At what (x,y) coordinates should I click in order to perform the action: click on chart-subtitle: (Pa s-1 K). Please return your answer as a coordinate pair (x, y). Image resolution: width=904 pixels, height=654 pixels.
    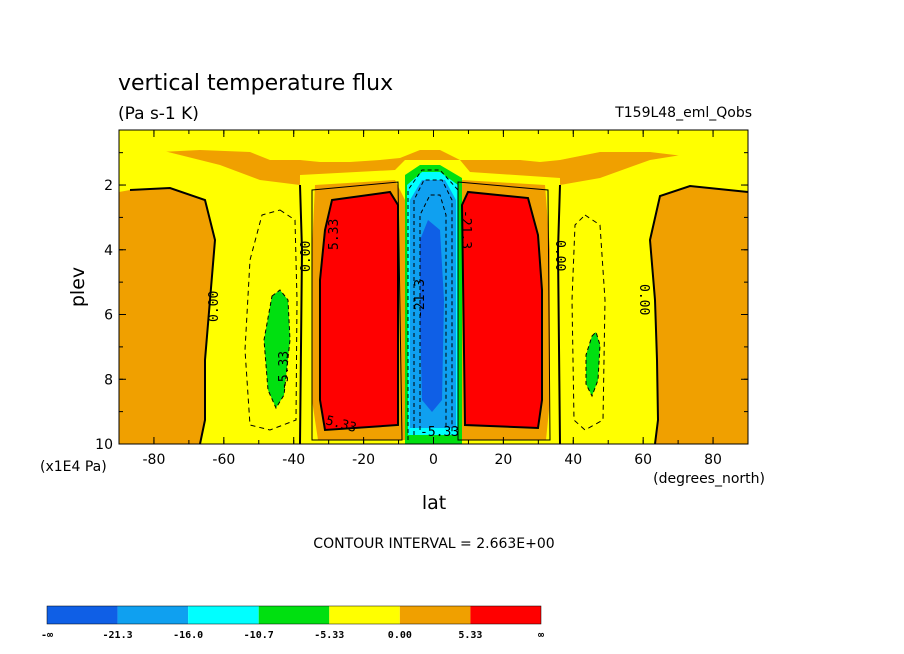
    Looking at the image, I should click on (158, 114).